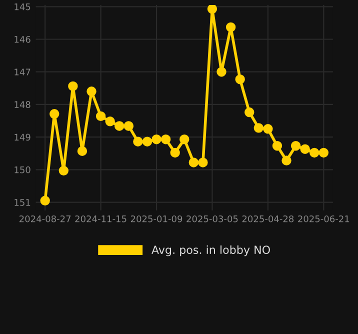 This screenshot has height=334, width=358. Describe the element at coordinates (156, 218) in the screenshot. I see `x-tick-label: 2025-01-09` at that location.